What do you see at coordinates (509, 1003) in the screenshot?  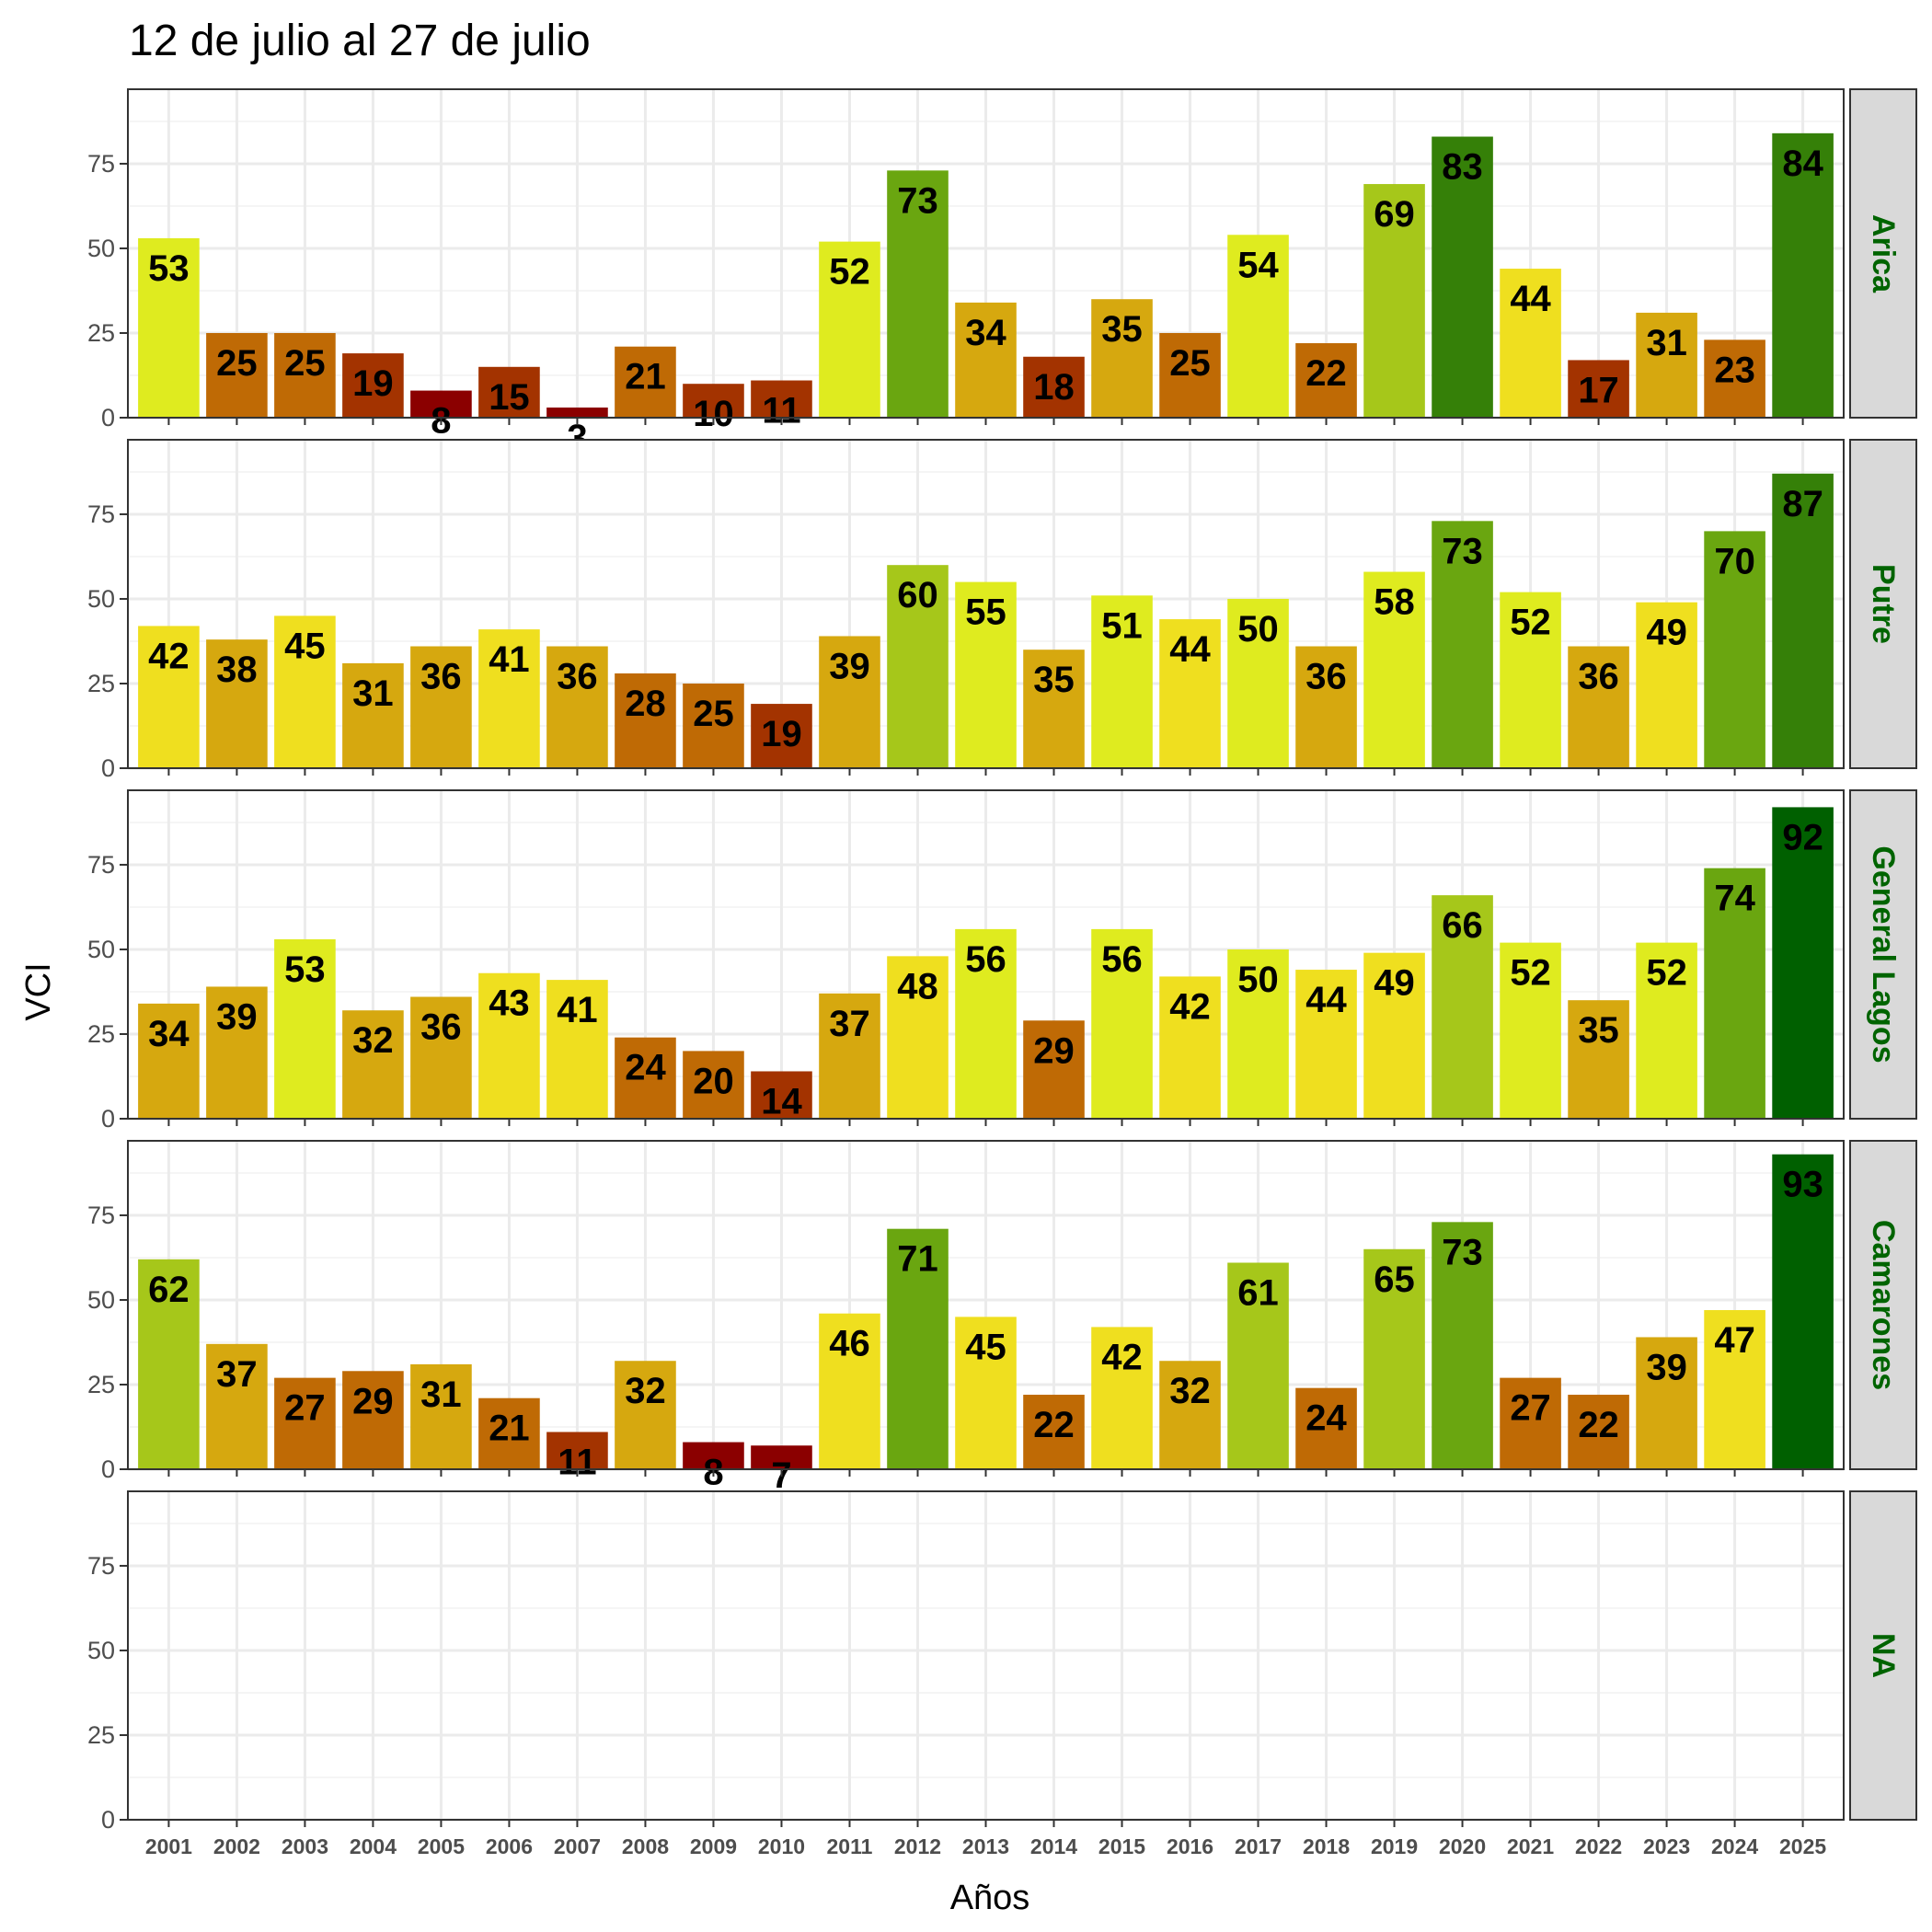 I see `bar-label: 43` at bounding box center [509, 1003].